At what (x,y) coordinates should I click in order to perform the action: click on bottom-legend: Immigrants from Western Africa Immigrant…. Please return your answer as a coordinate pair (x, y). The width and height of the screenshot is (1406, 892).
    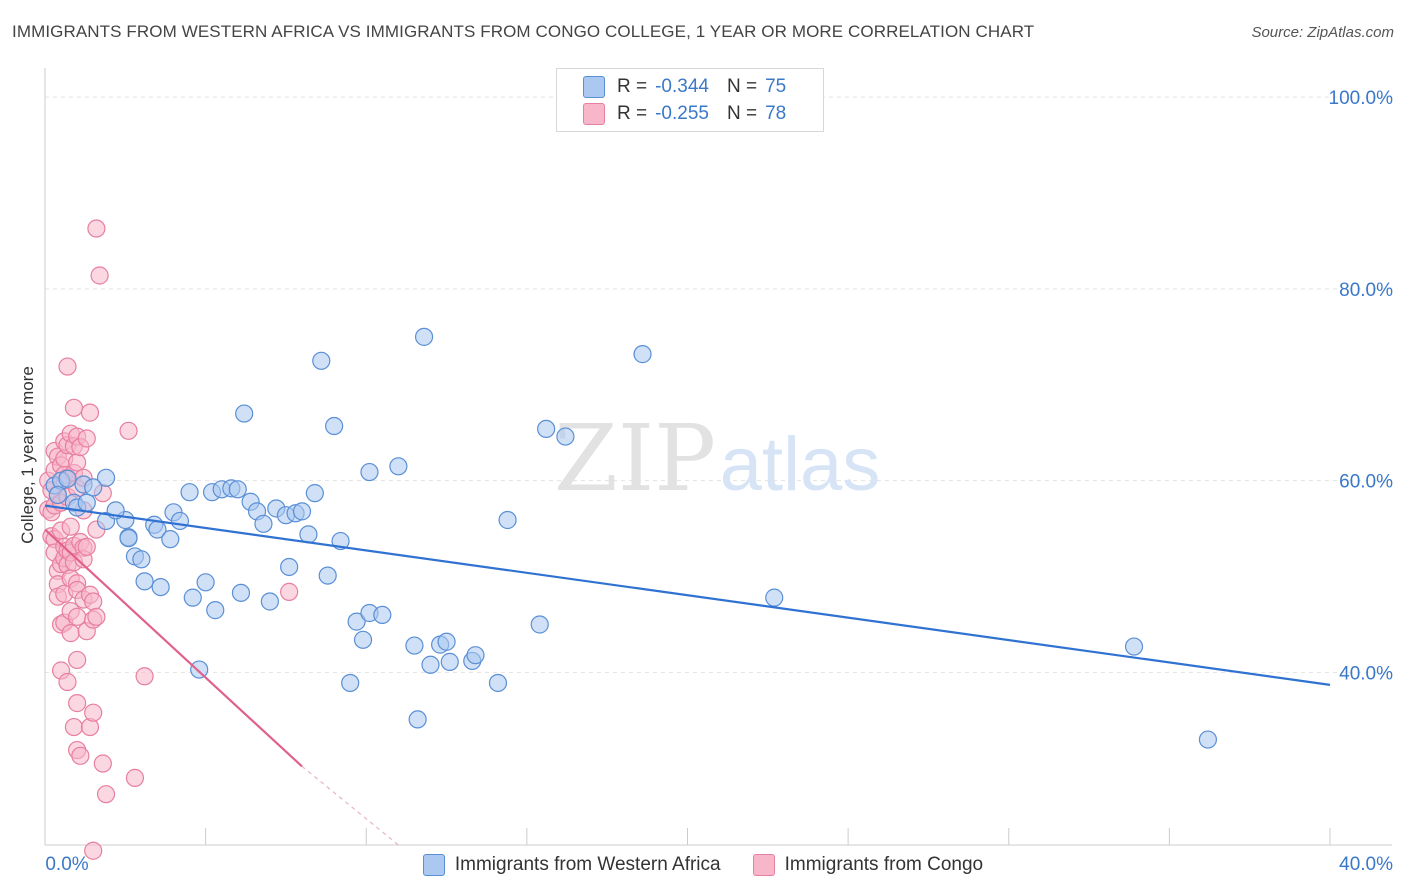
    Looking at the image, I should click on (703, 865).